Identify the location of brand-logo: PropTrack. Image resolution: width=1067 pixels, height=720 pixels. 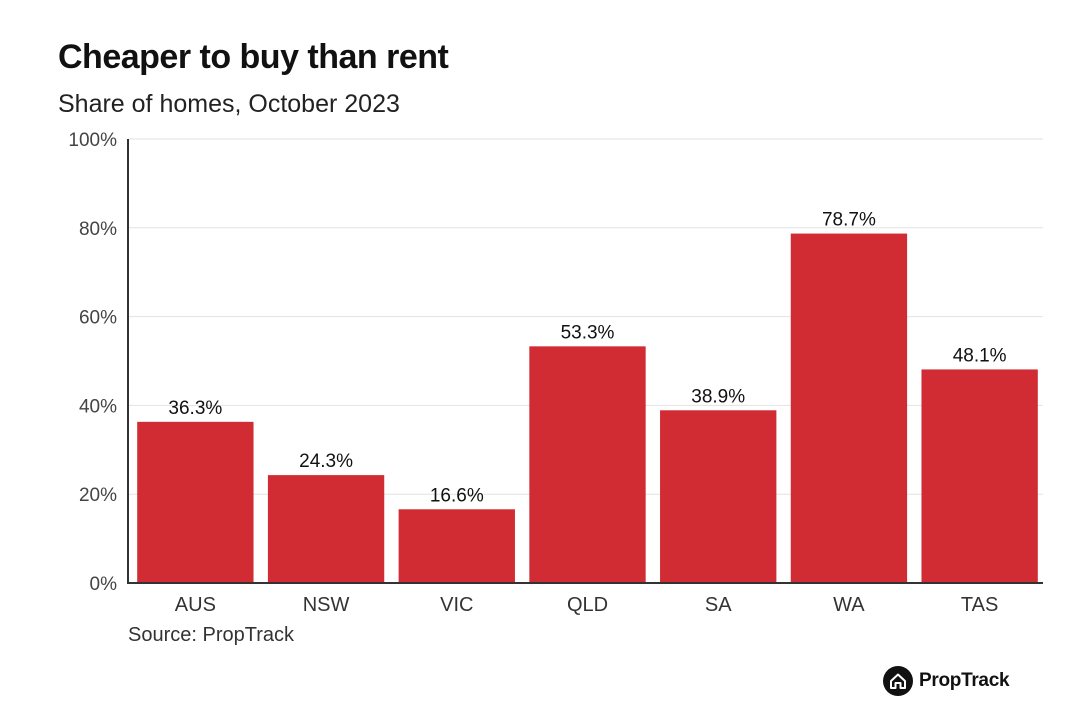
(946, 681).